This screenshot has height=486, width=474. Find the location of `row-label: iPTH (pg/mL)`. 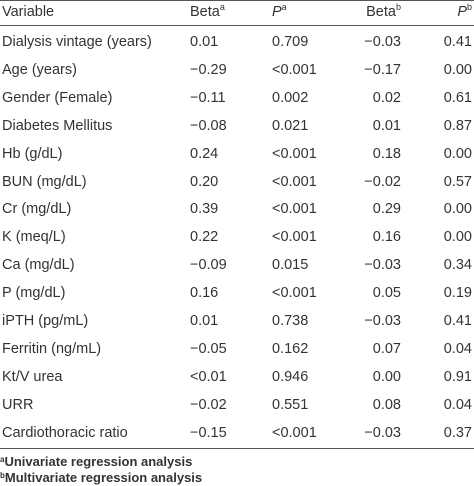

row-label: iPTH (pg/mL) is located at coordinates (45, 321).